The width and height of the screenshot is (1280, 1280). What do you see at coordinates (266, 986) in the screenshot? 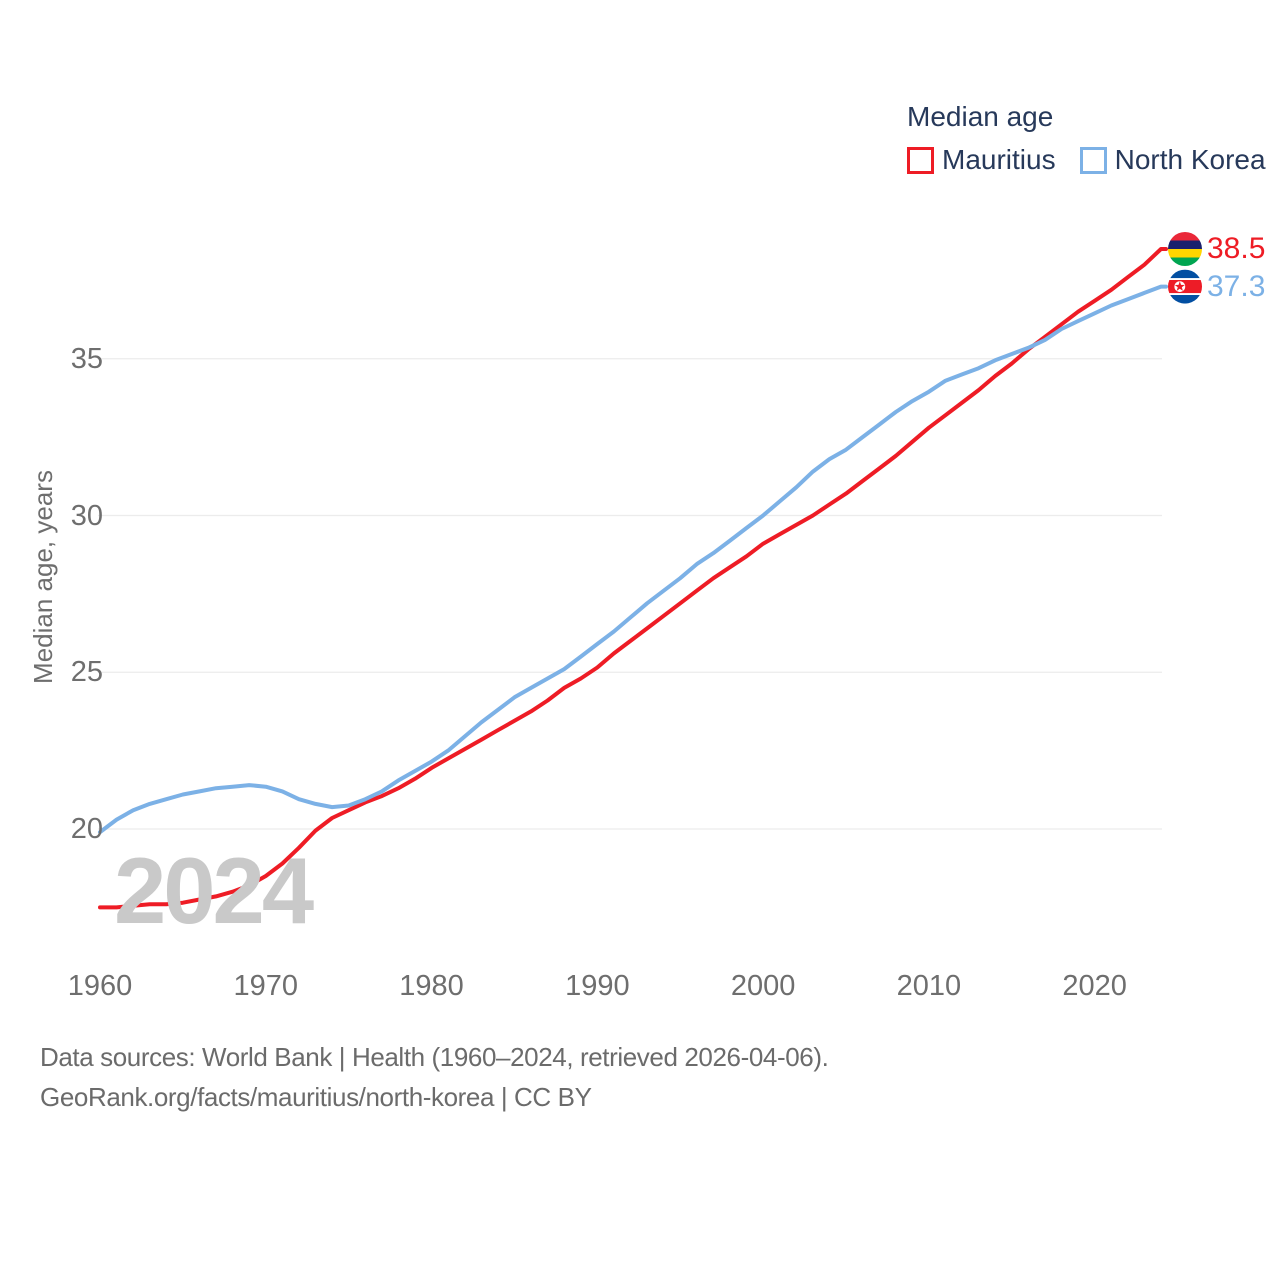
I see `x-tick-label: 1970` at bounding box center [266, 986].